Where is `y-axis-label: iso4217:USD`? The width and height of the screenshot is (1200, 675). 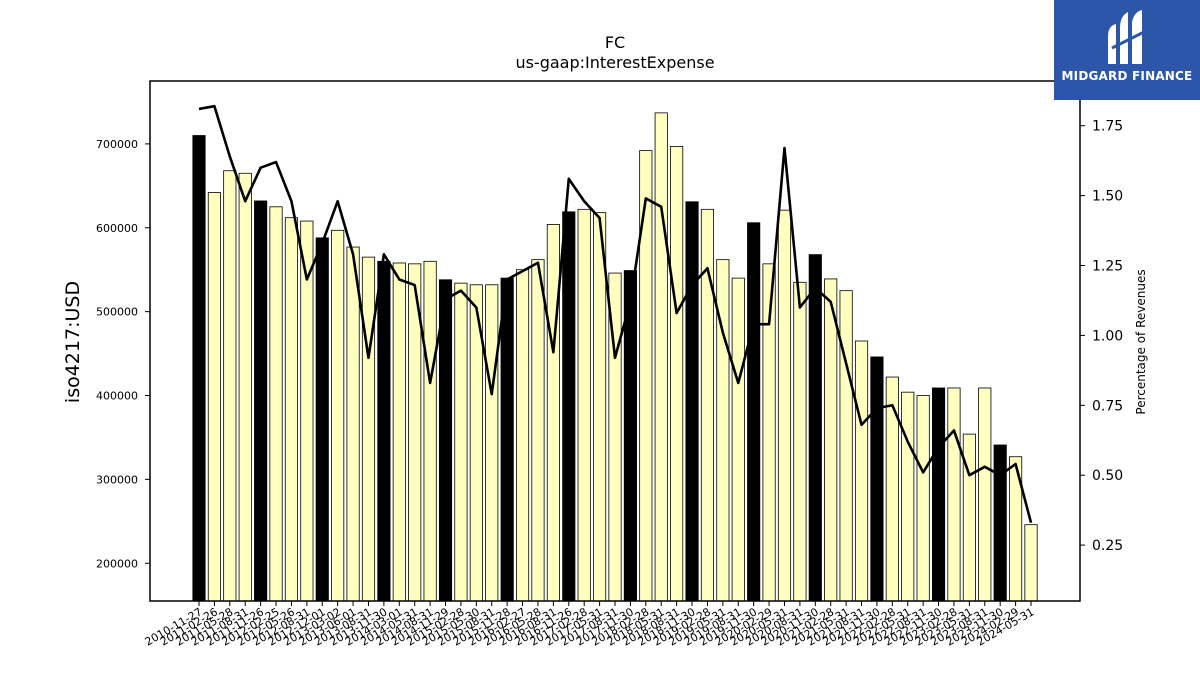 y-axis-label: iso4217:USD is located at coordinates (73, 342).